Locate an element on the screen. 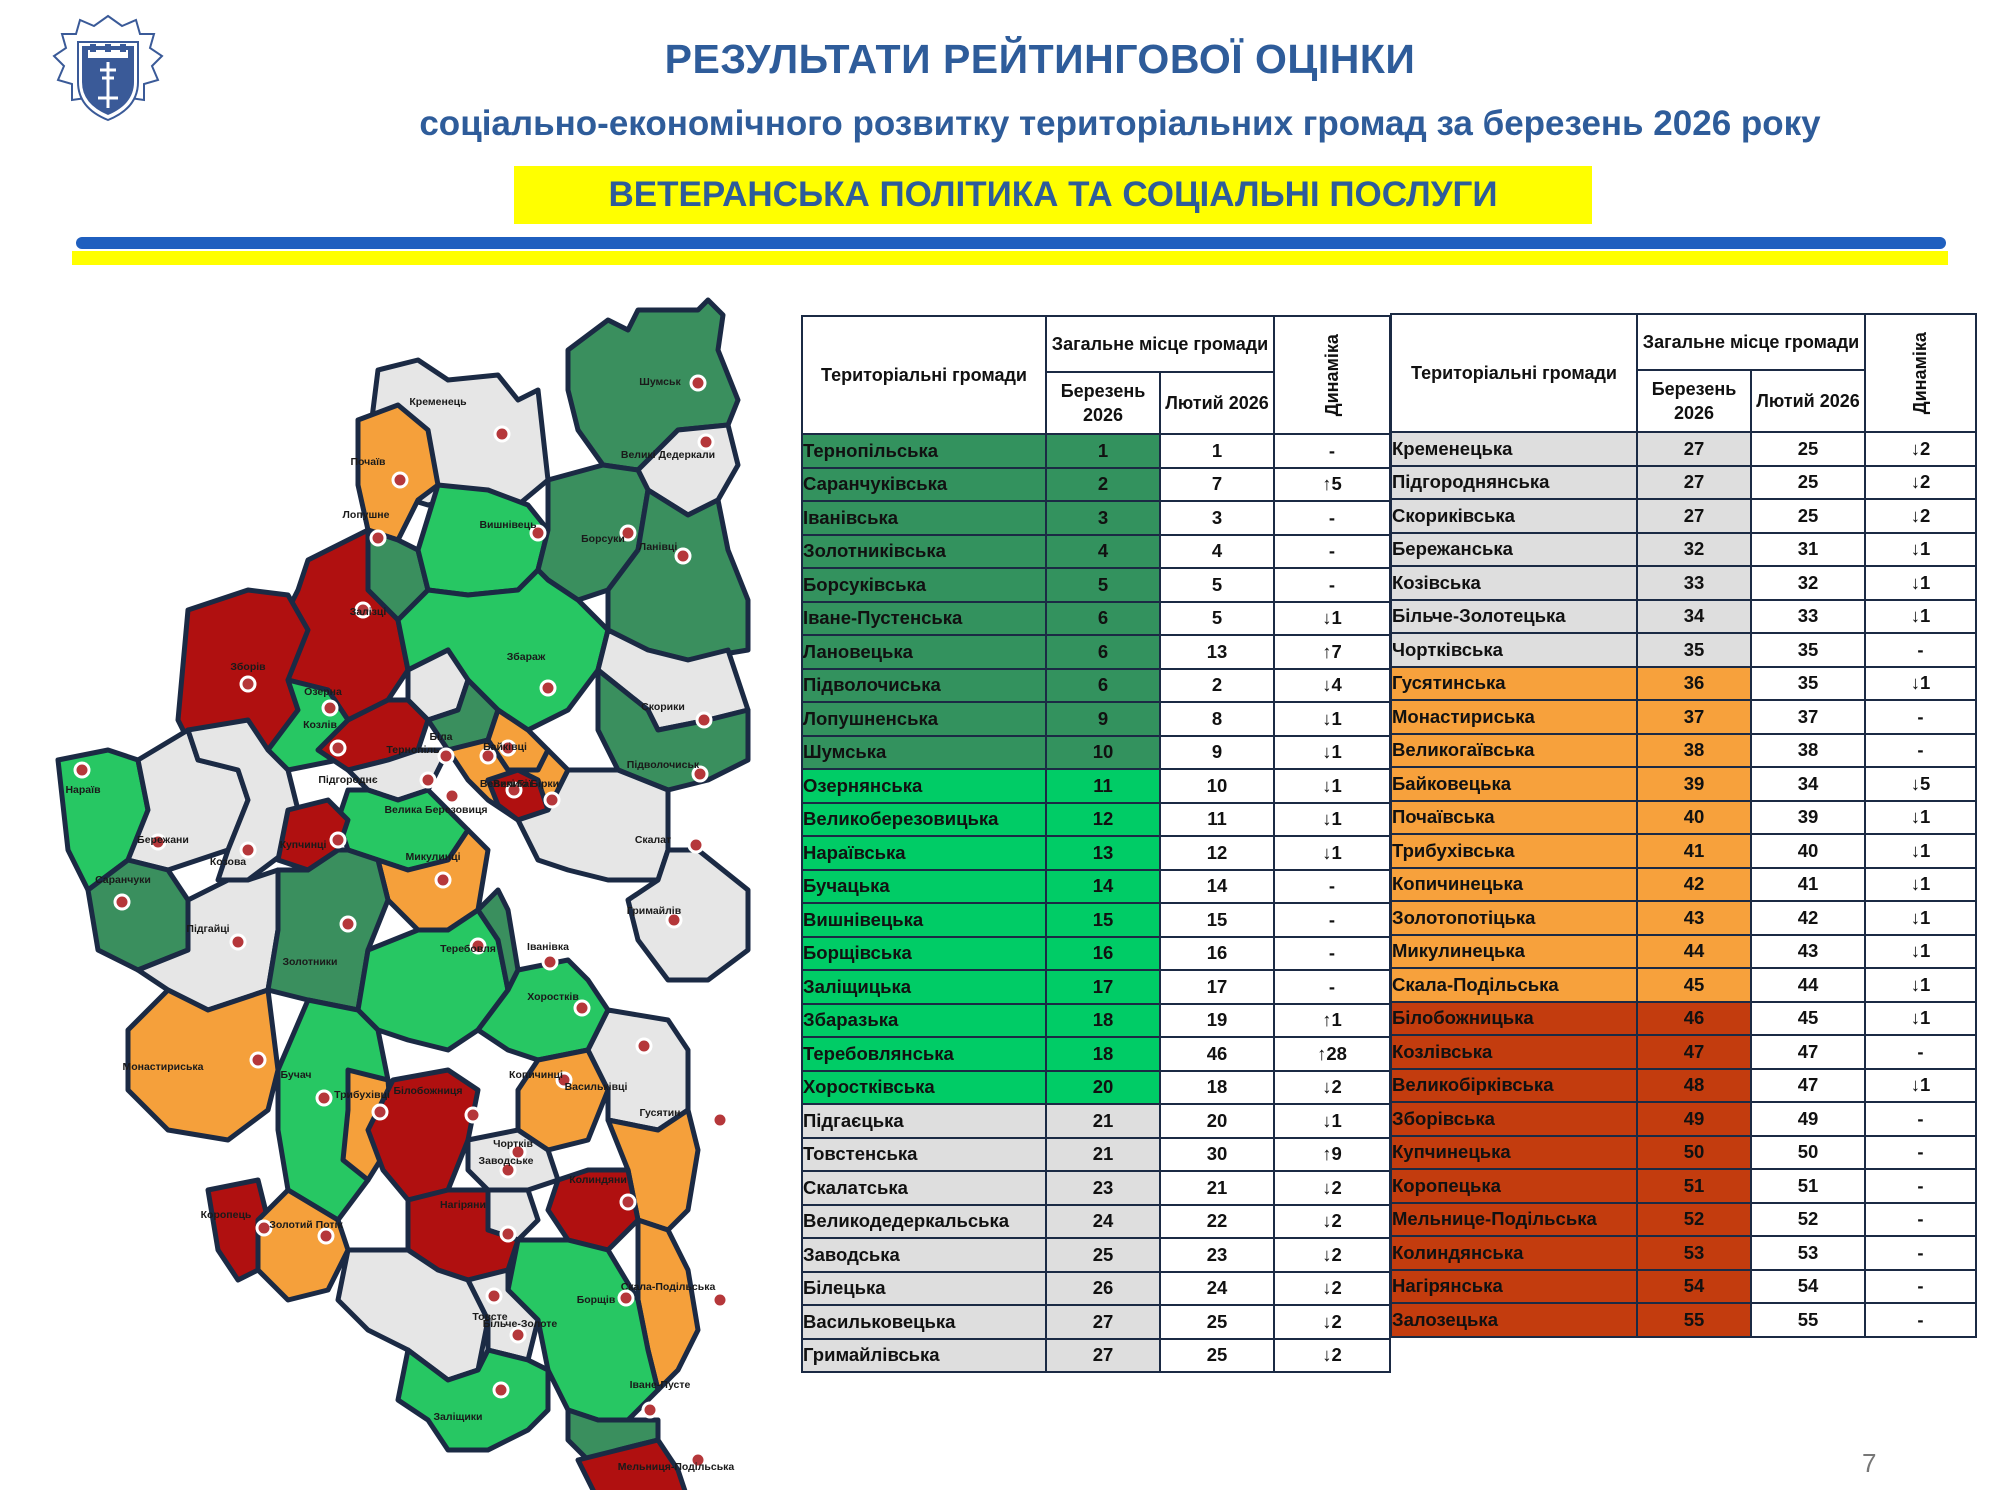 Image resolution: width=2000 pixels, height=1500 pixels. rank-march: 27 is located at coordinates (1103, 1355).